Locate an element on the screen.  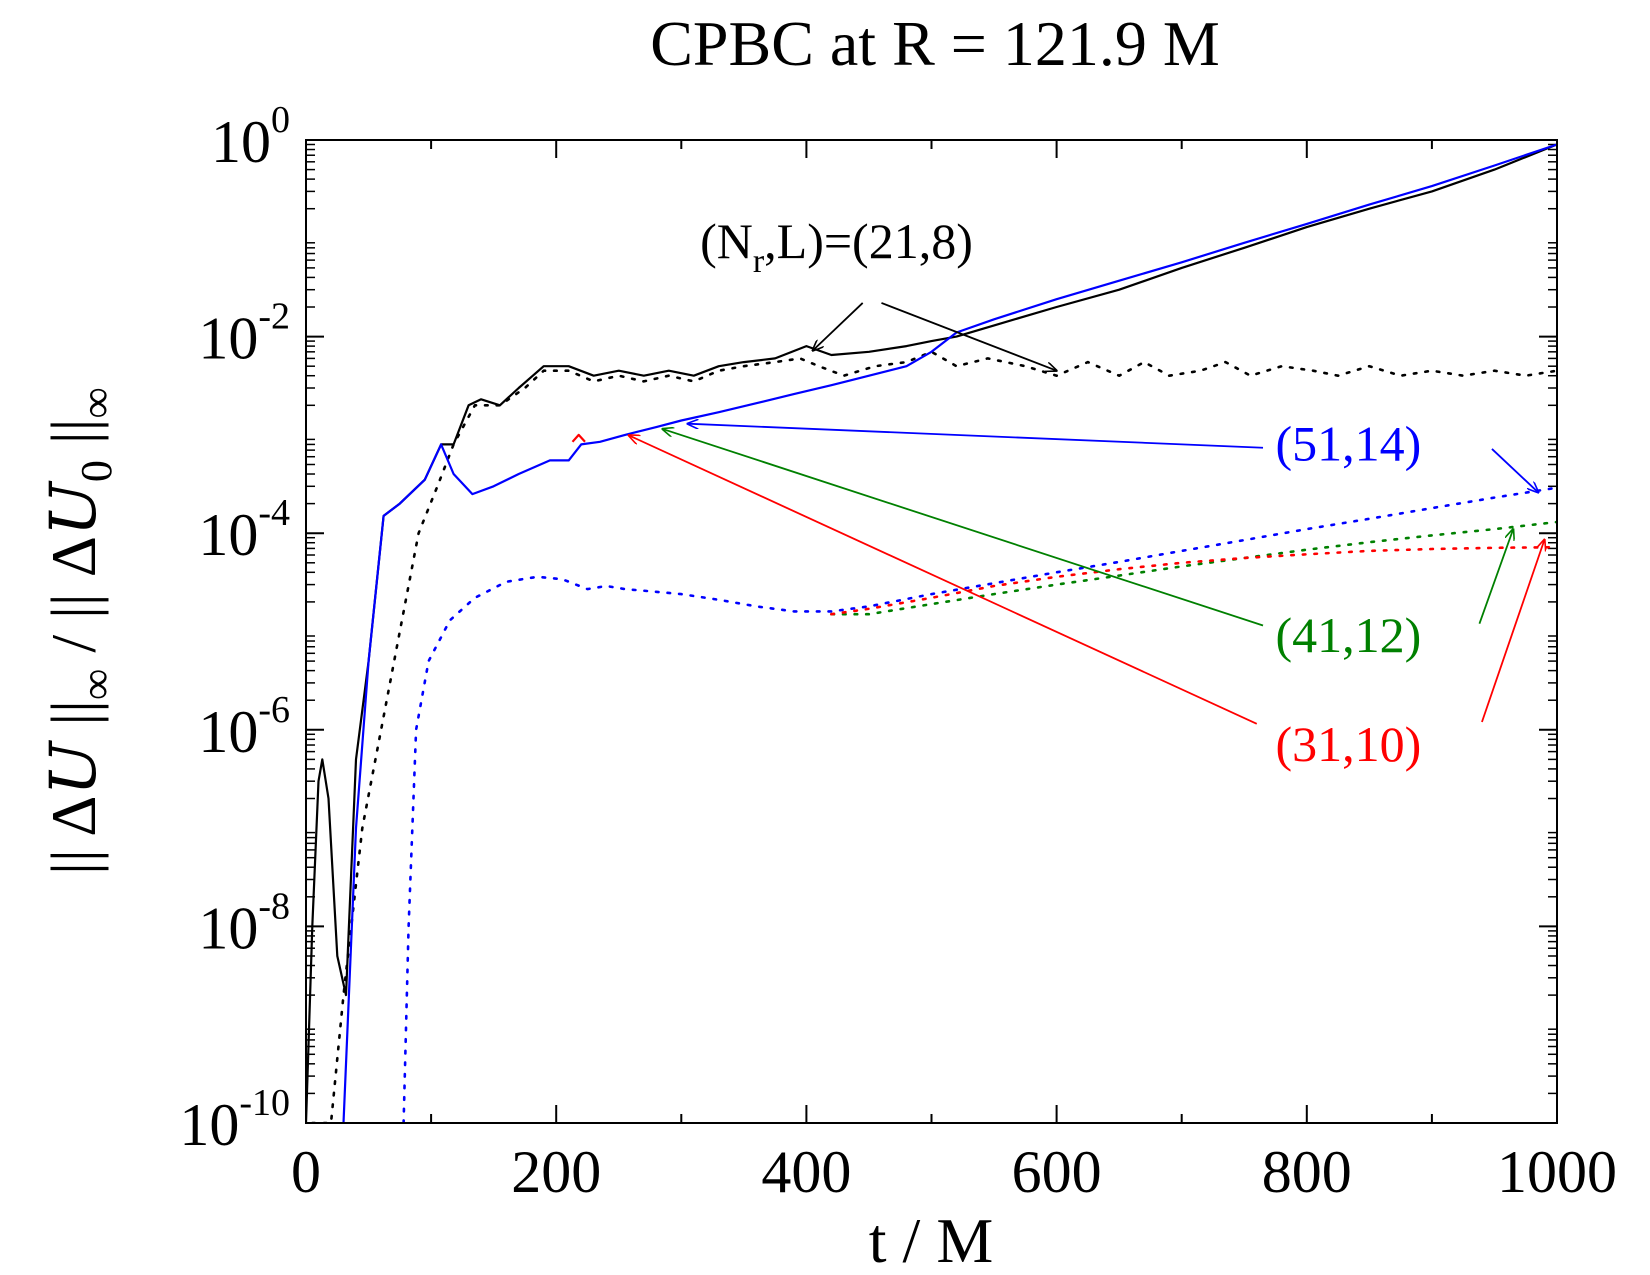
x-tick-label: 1000 is located at coordinates (1557, 1172).